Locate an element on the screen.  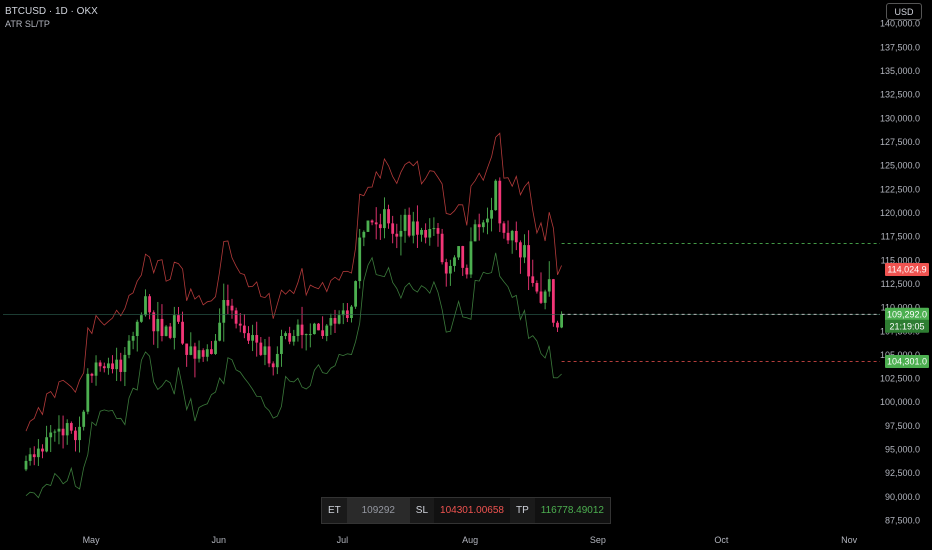
take-profit-value: 116778.49012 is located at coordinates (572, 510).